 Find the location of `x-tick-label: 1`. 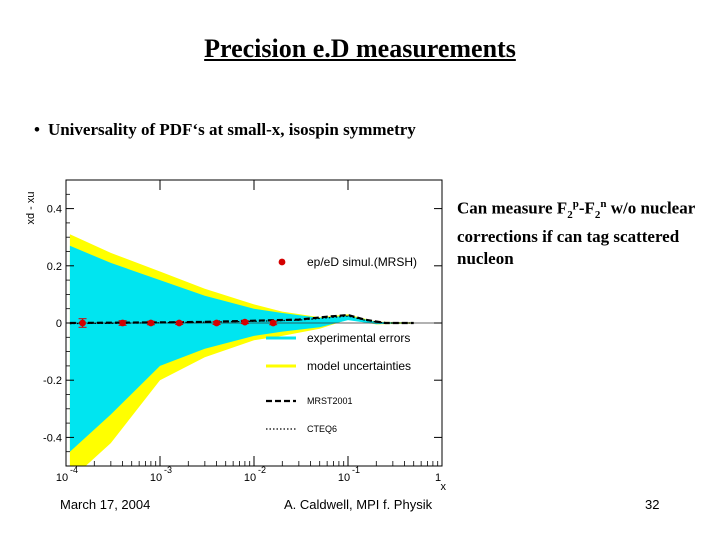

x-tick-label: 1 is located at coordinates (438, 478).